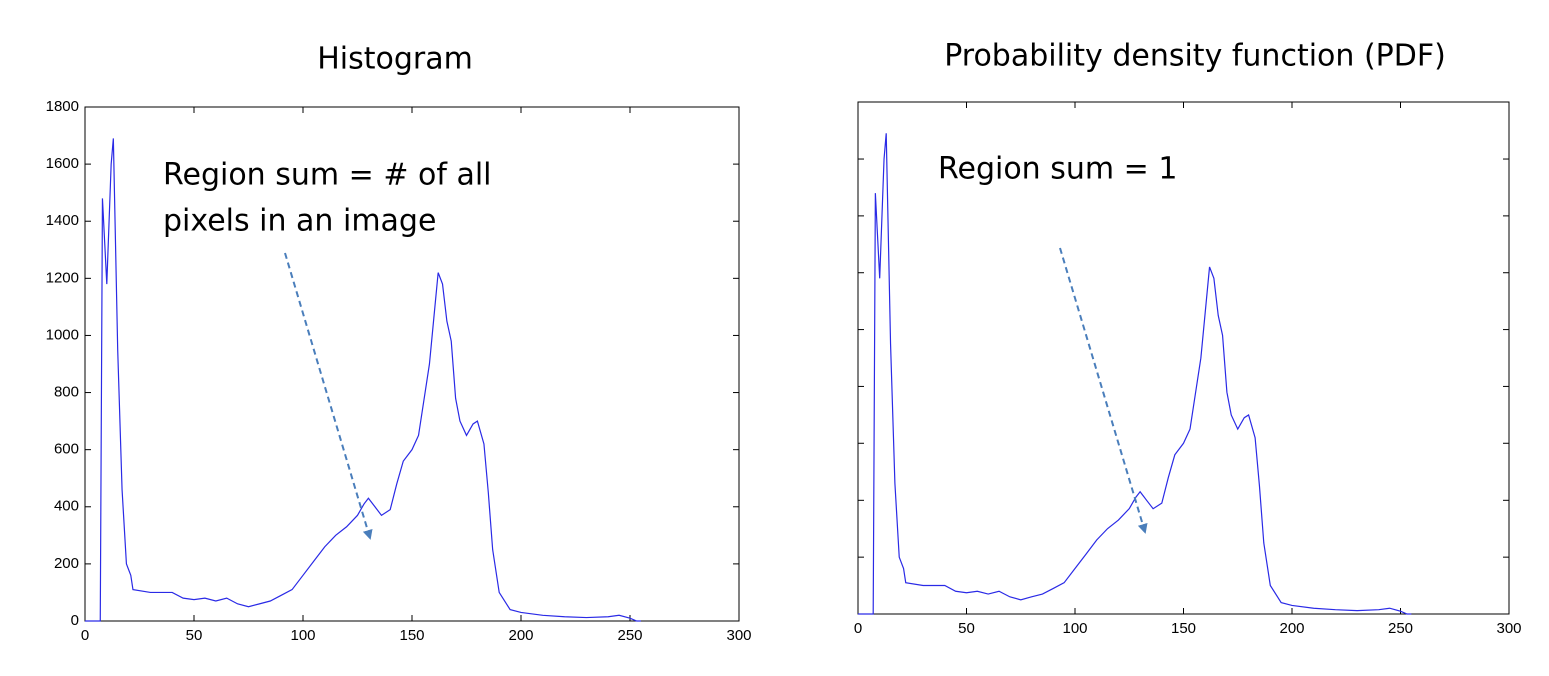 The width and height of the screenshot is (1549, 676). What do you see at coordinates (62, 277) in the screenshot?
I see `y-tick-label: 1200` at bounding box center [62, 277].